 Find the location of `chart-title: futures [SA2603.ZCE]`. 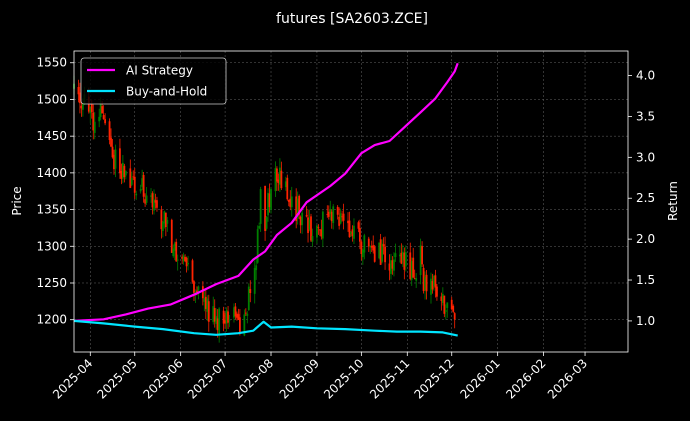

chart-title: futures [SA2603.ZCE] is located at coordinates (352, 19).